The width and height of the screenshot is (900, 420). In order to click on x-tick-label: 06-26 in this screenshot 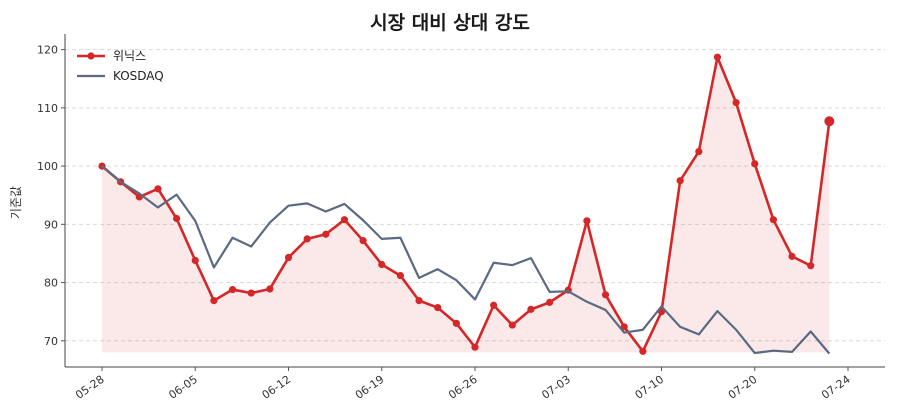, I will do `click(463, 387)`.